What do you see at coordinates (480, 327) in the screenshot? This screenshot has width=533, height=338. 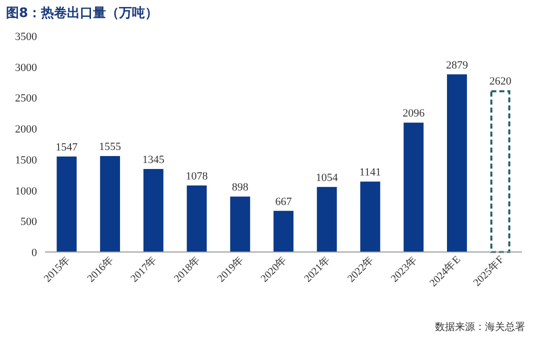 I see `source-note: 数据来源：海关总署` at bounding box center [480, 327].